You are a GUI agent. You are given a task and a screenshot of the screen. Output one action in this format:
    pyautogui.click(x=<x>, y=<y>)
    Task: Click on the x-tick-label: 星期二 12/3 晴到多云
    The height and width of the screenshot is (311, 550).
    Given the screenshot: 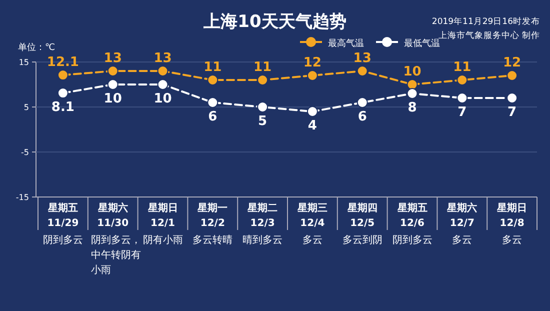 What is the action you would take?
    pyautogui.click(x=262, y=224)
    